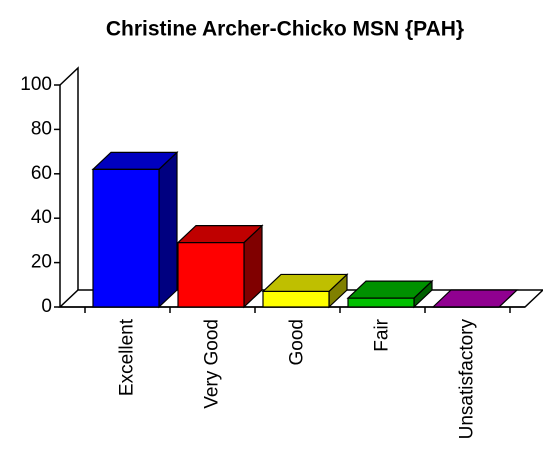 The image size is (543, 475). I want to click on y-tick-label: 100, so click(36, 84).